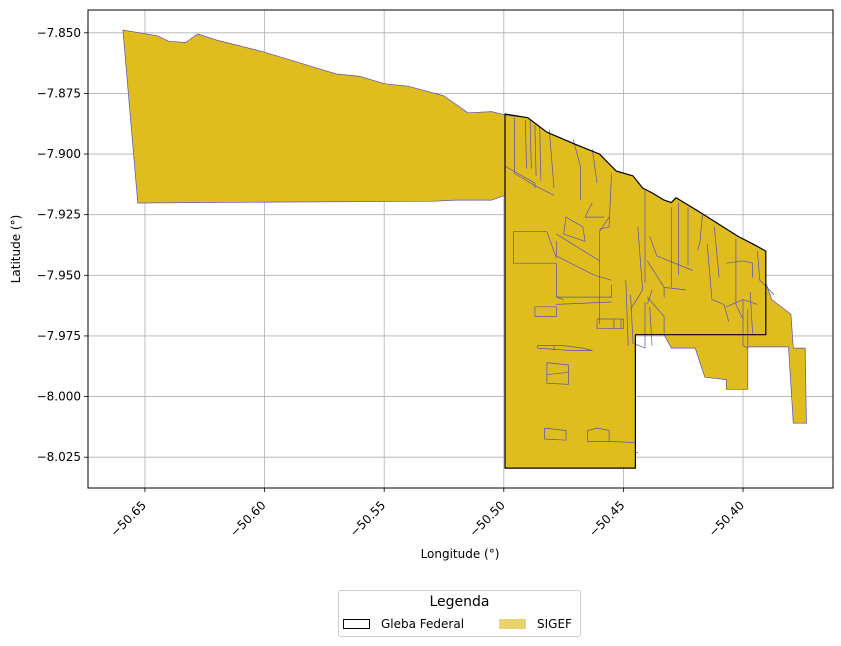  What do you see at coordinates (554, 624) in the screenshot?
I see `legend-label-sigef: SIGEF` at bounding box center [554, 624].